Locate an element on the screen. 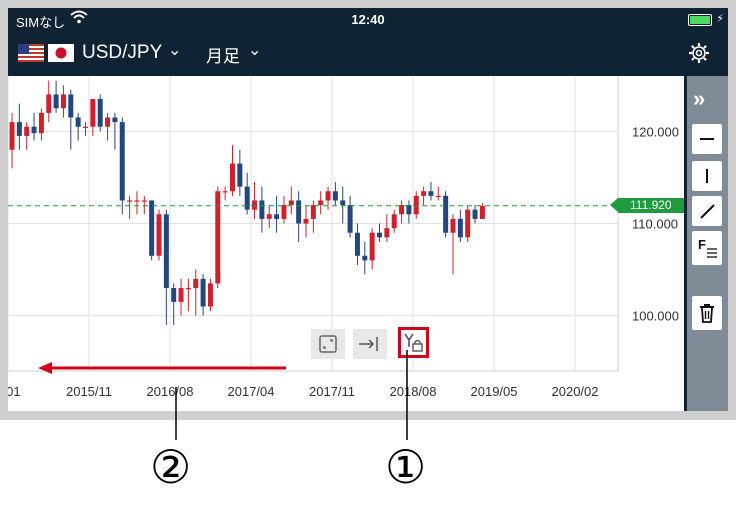 This screenshot has height=524, width=736. current-price-tag: 111.920 is located at coordinates (647, 206).